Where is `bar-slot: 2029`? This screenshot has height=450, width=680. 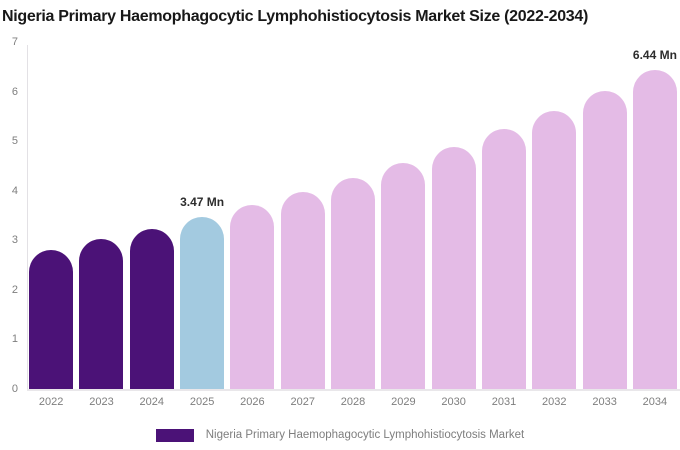 bar-slot: 2029 is located at coordinates (403, 225).